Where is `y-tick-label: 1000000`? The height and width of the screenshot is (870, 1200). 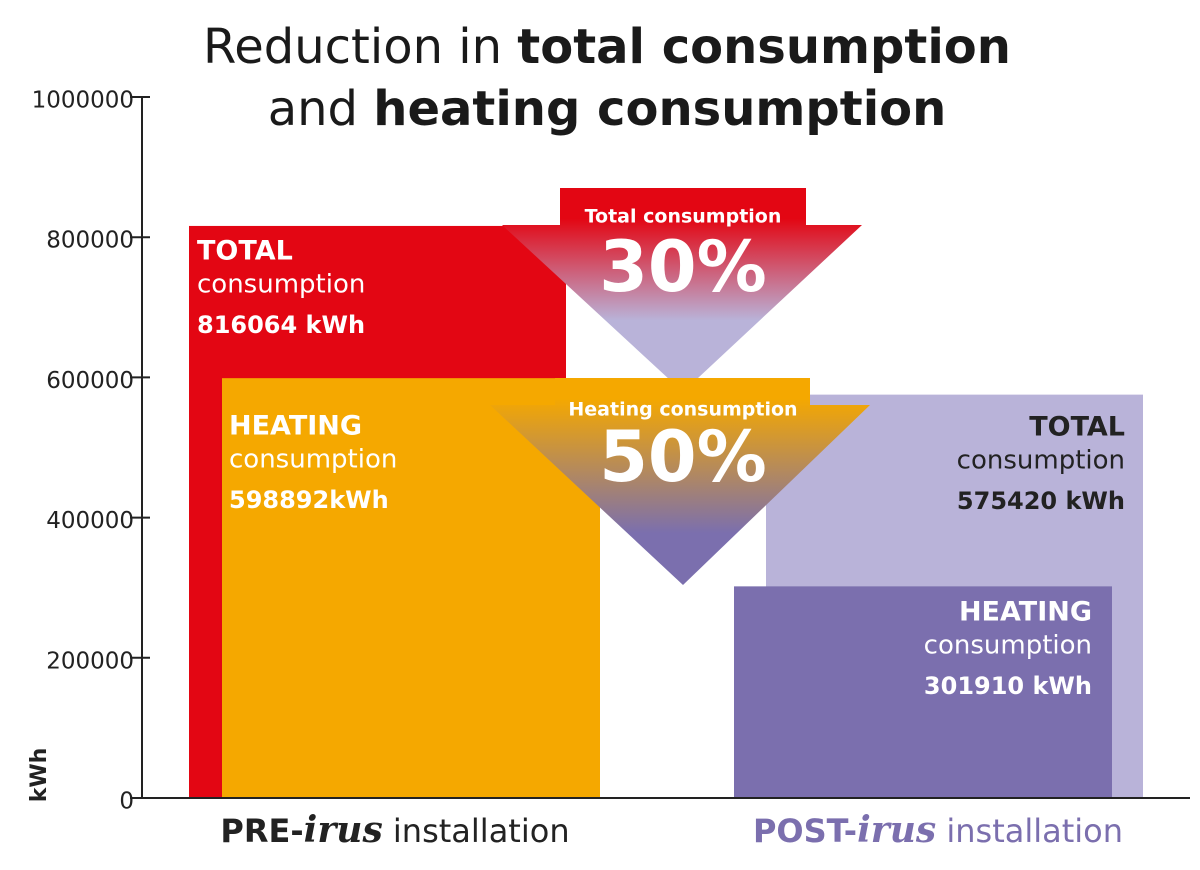
y-tick-label: 1000000 is located at coordinates (83, 101).